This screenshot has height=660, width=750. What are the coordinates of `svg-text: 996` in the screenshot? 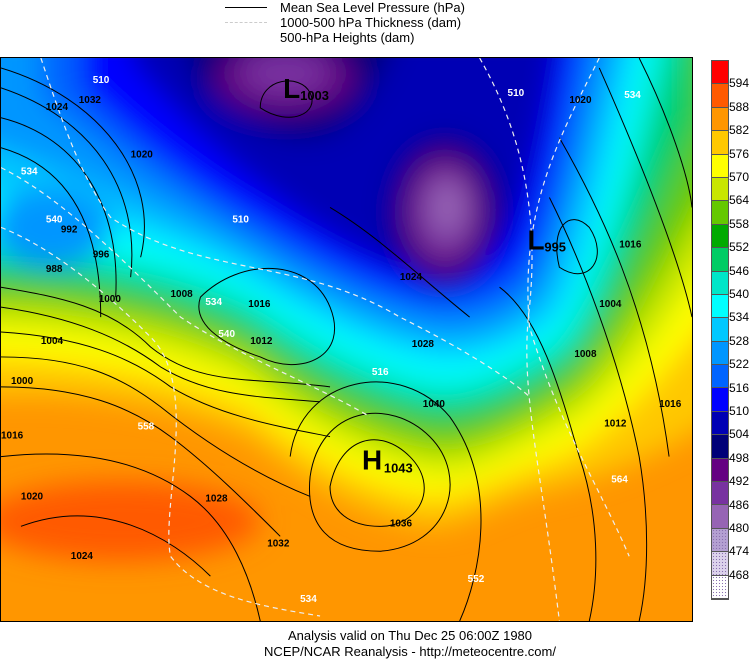 It's located at (101, 254).